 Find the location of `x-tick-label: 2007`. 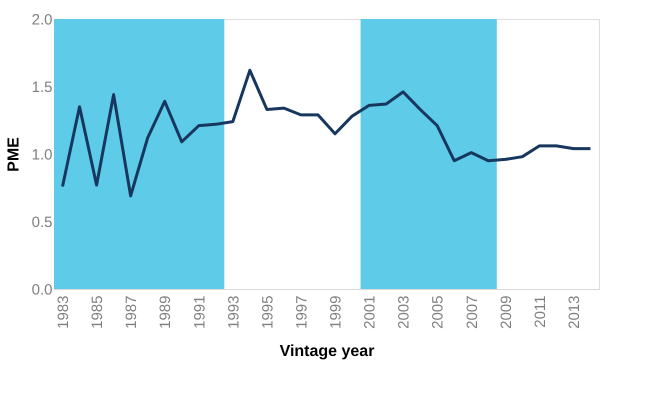

x-tick-label: 2007 is located at coordinates (472, 312).